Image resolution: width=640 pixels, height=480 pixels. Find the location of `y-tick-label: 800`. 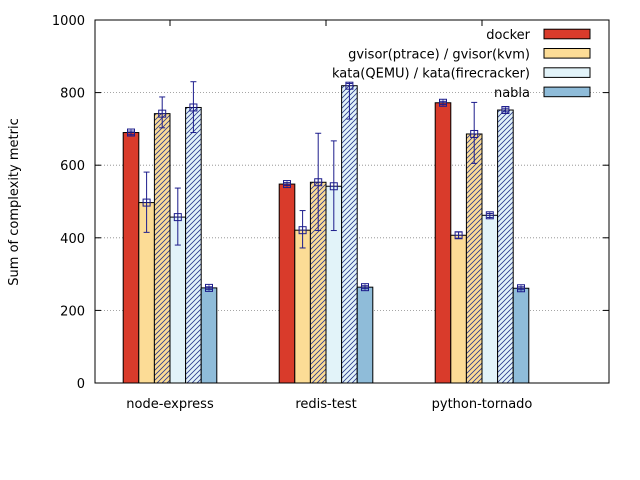

y-tick-label: 800 is located at coordinates (72, 94).